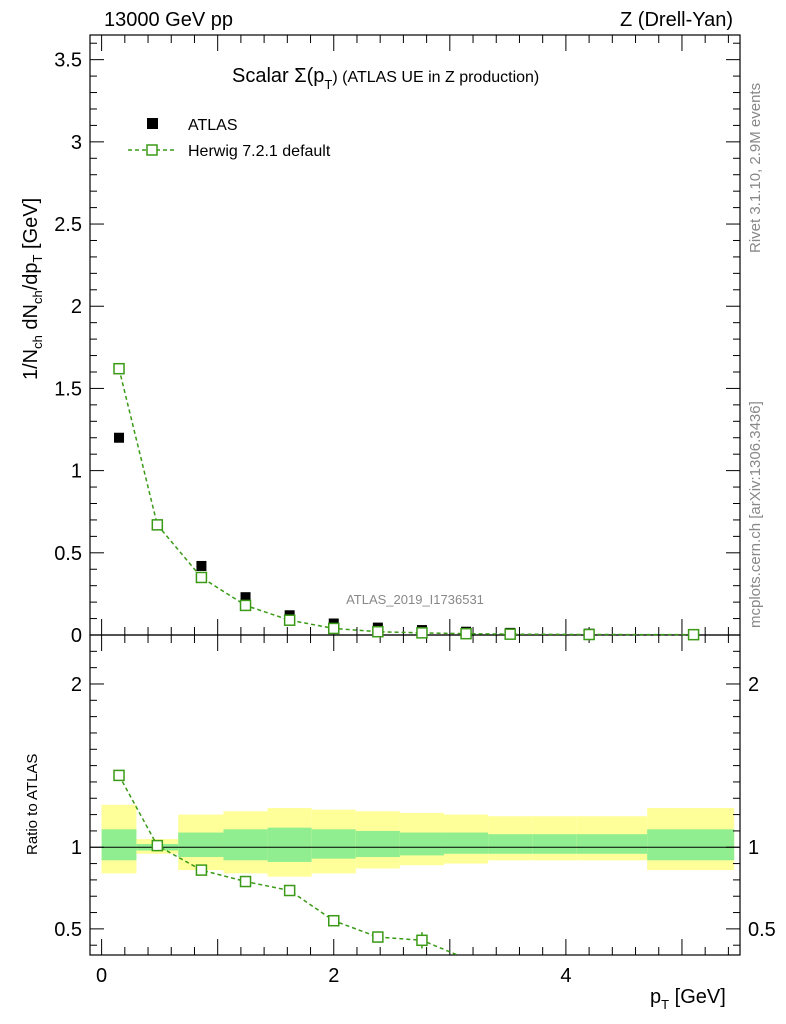 Image resolution: width=786 pixels, height=1024 pixels. What do you see at coordinates (68, 389) in the screenshot?
I see `y-tick-label-main: 1.5` at bounding box center [68, 389].